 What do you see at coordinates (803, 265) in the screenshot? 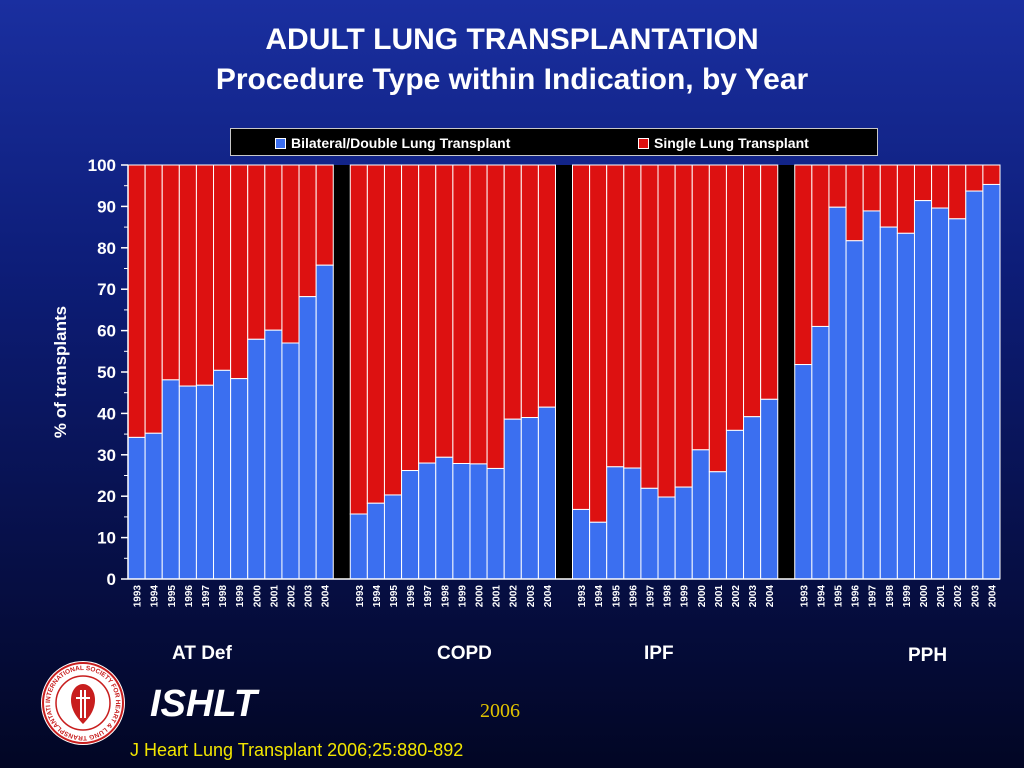
I see `bar-single-pph-1993` at bounding box center [803, 265].